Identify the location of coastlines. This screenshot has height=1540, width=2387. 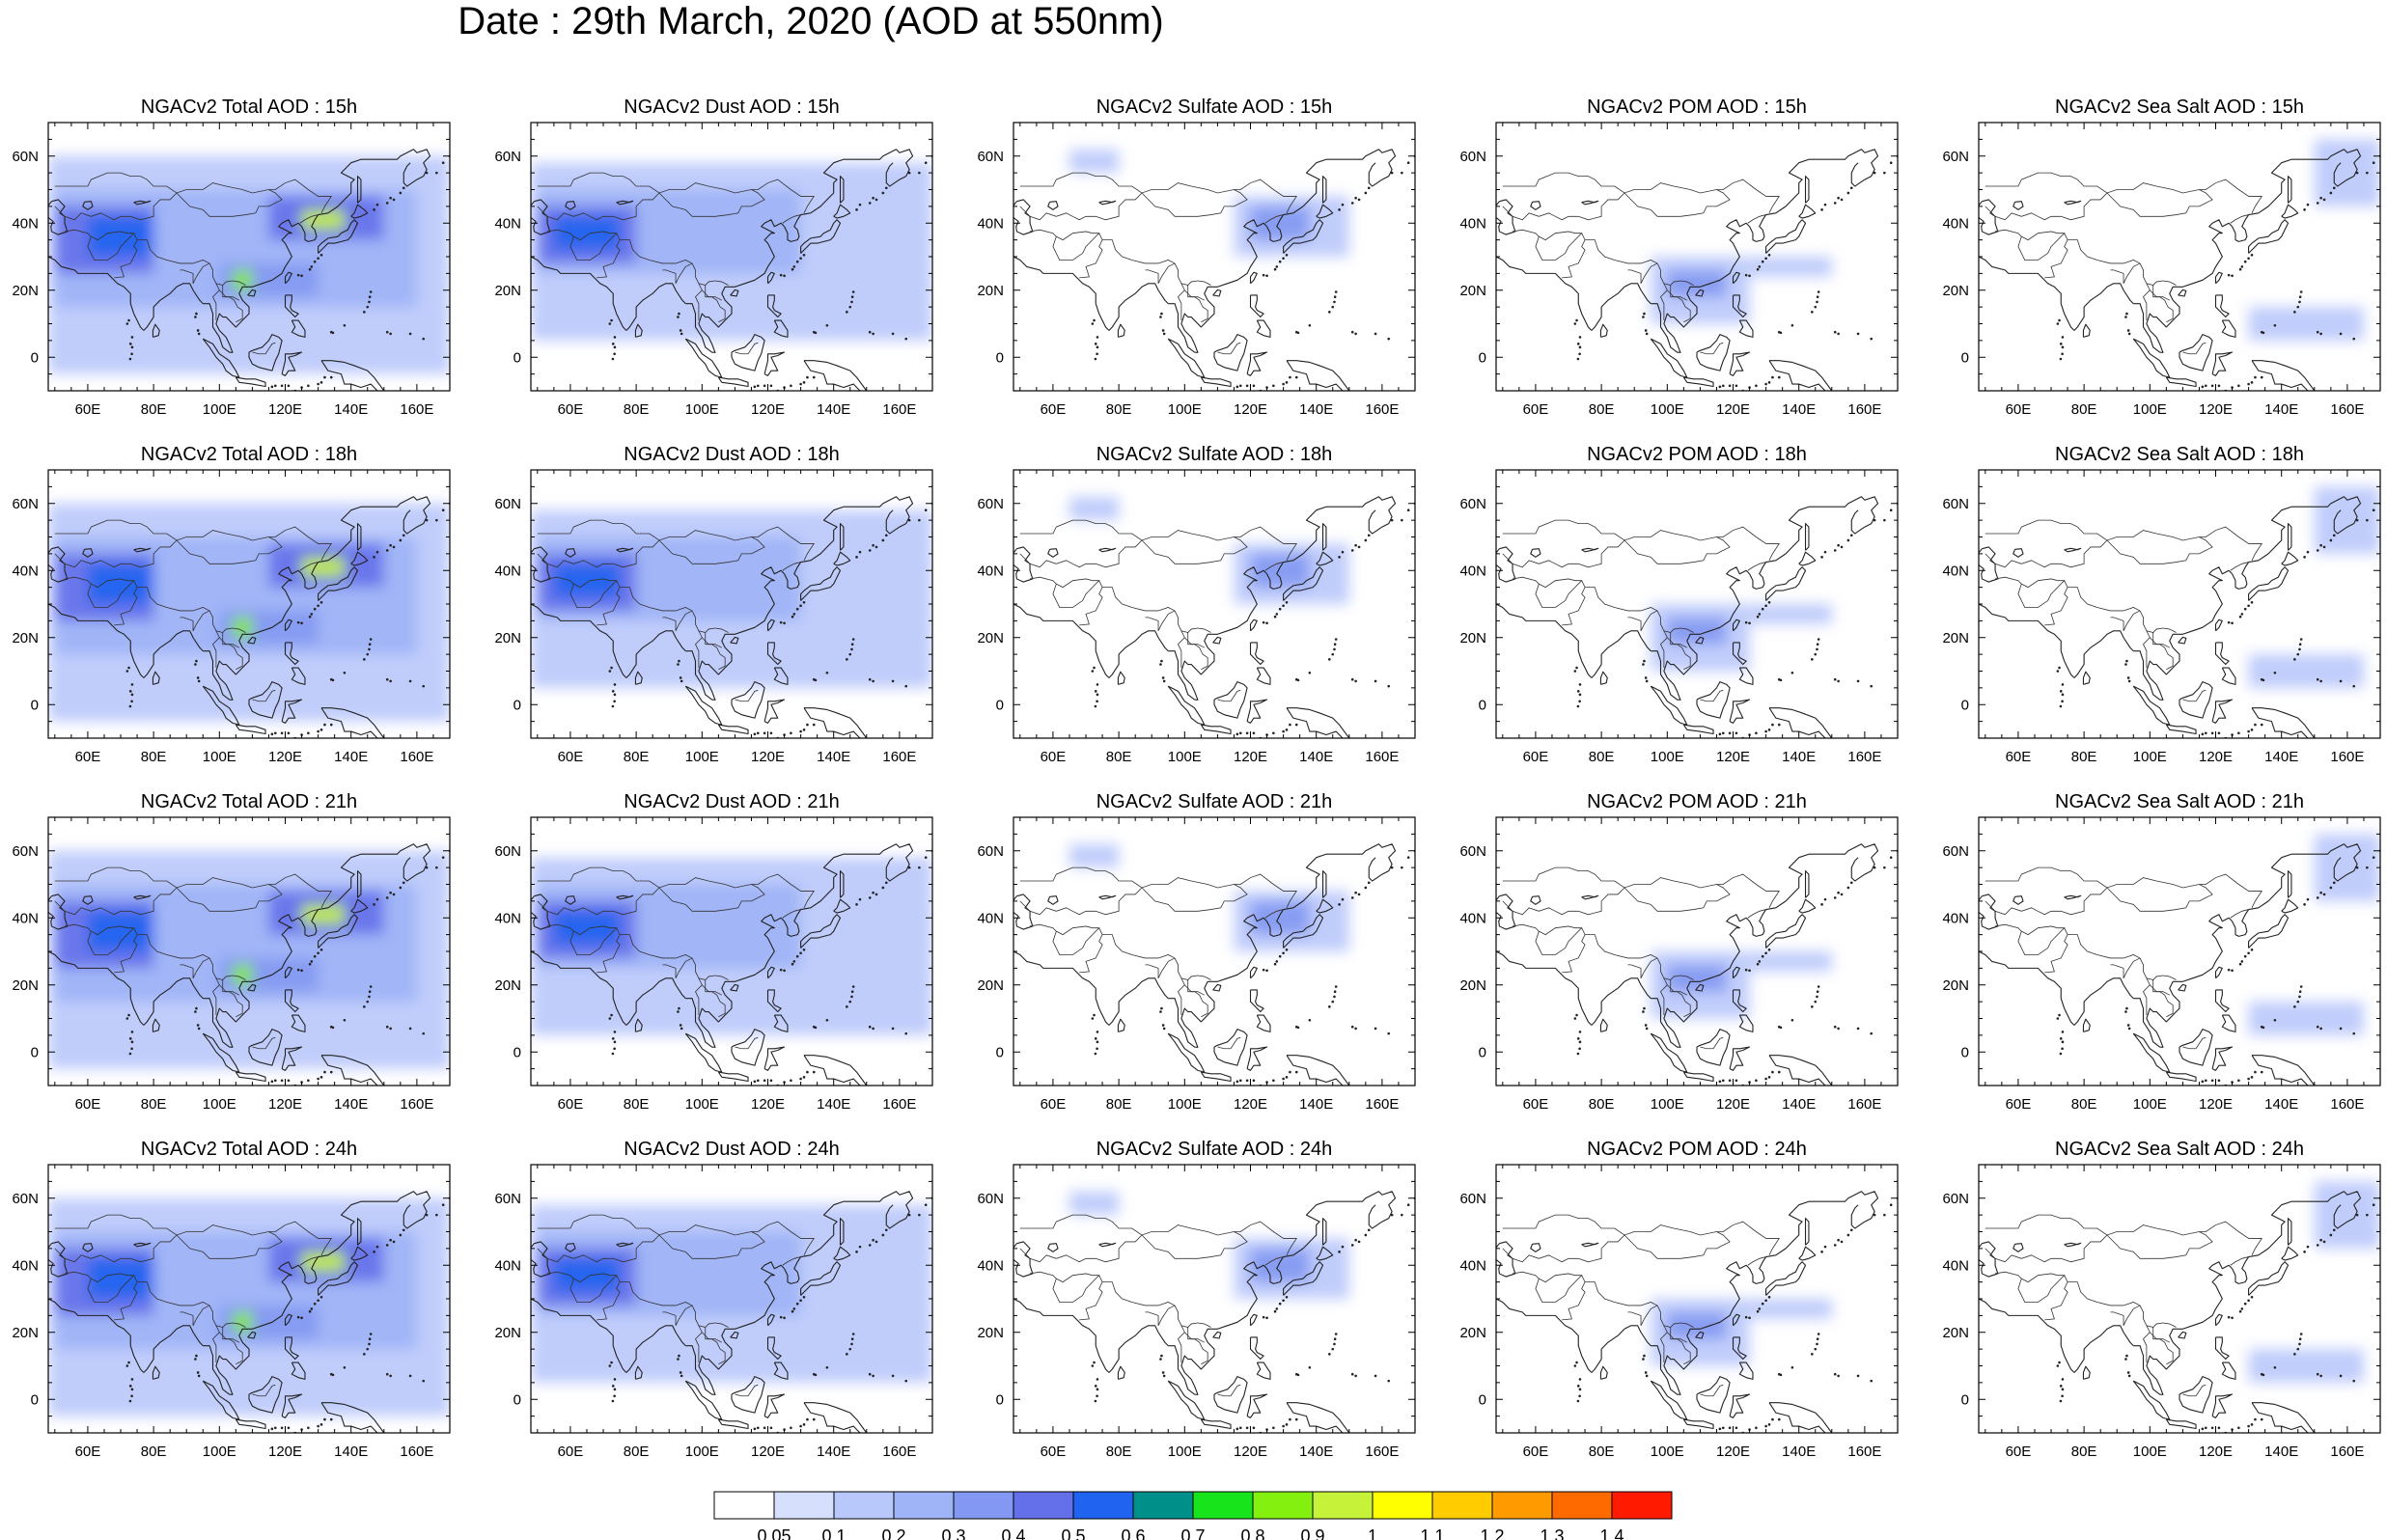
(722, 617).